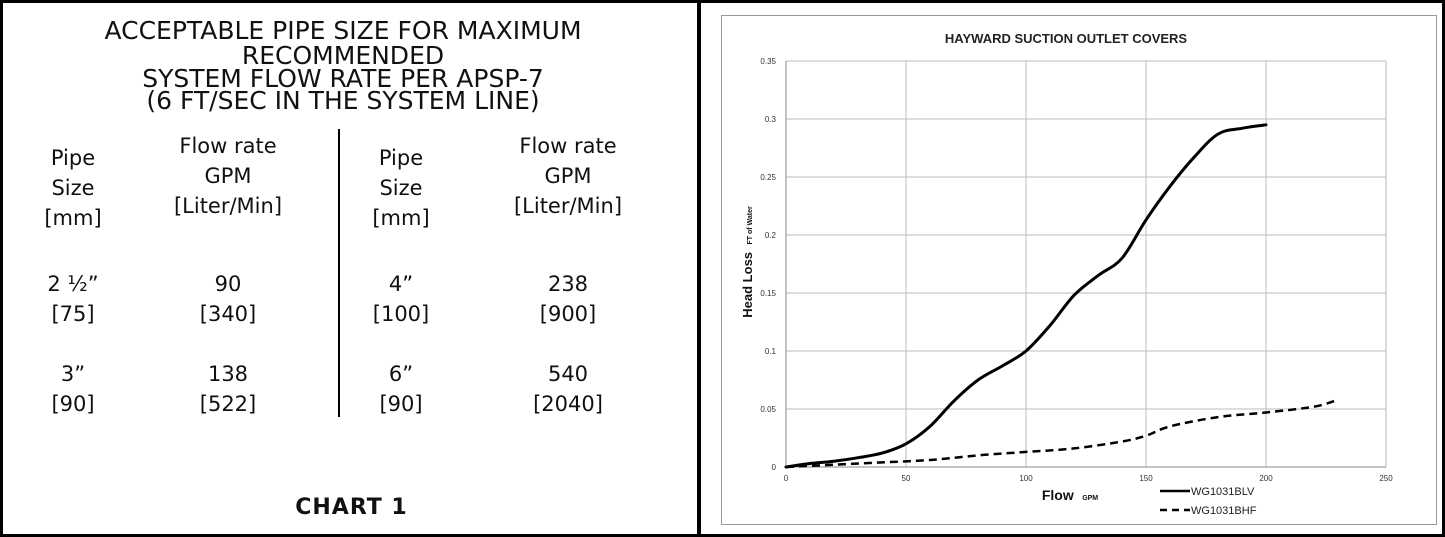 The height and width of the screenshot is (537, 1445). I want to click on x-tick-label: 0, so click(786, 478).